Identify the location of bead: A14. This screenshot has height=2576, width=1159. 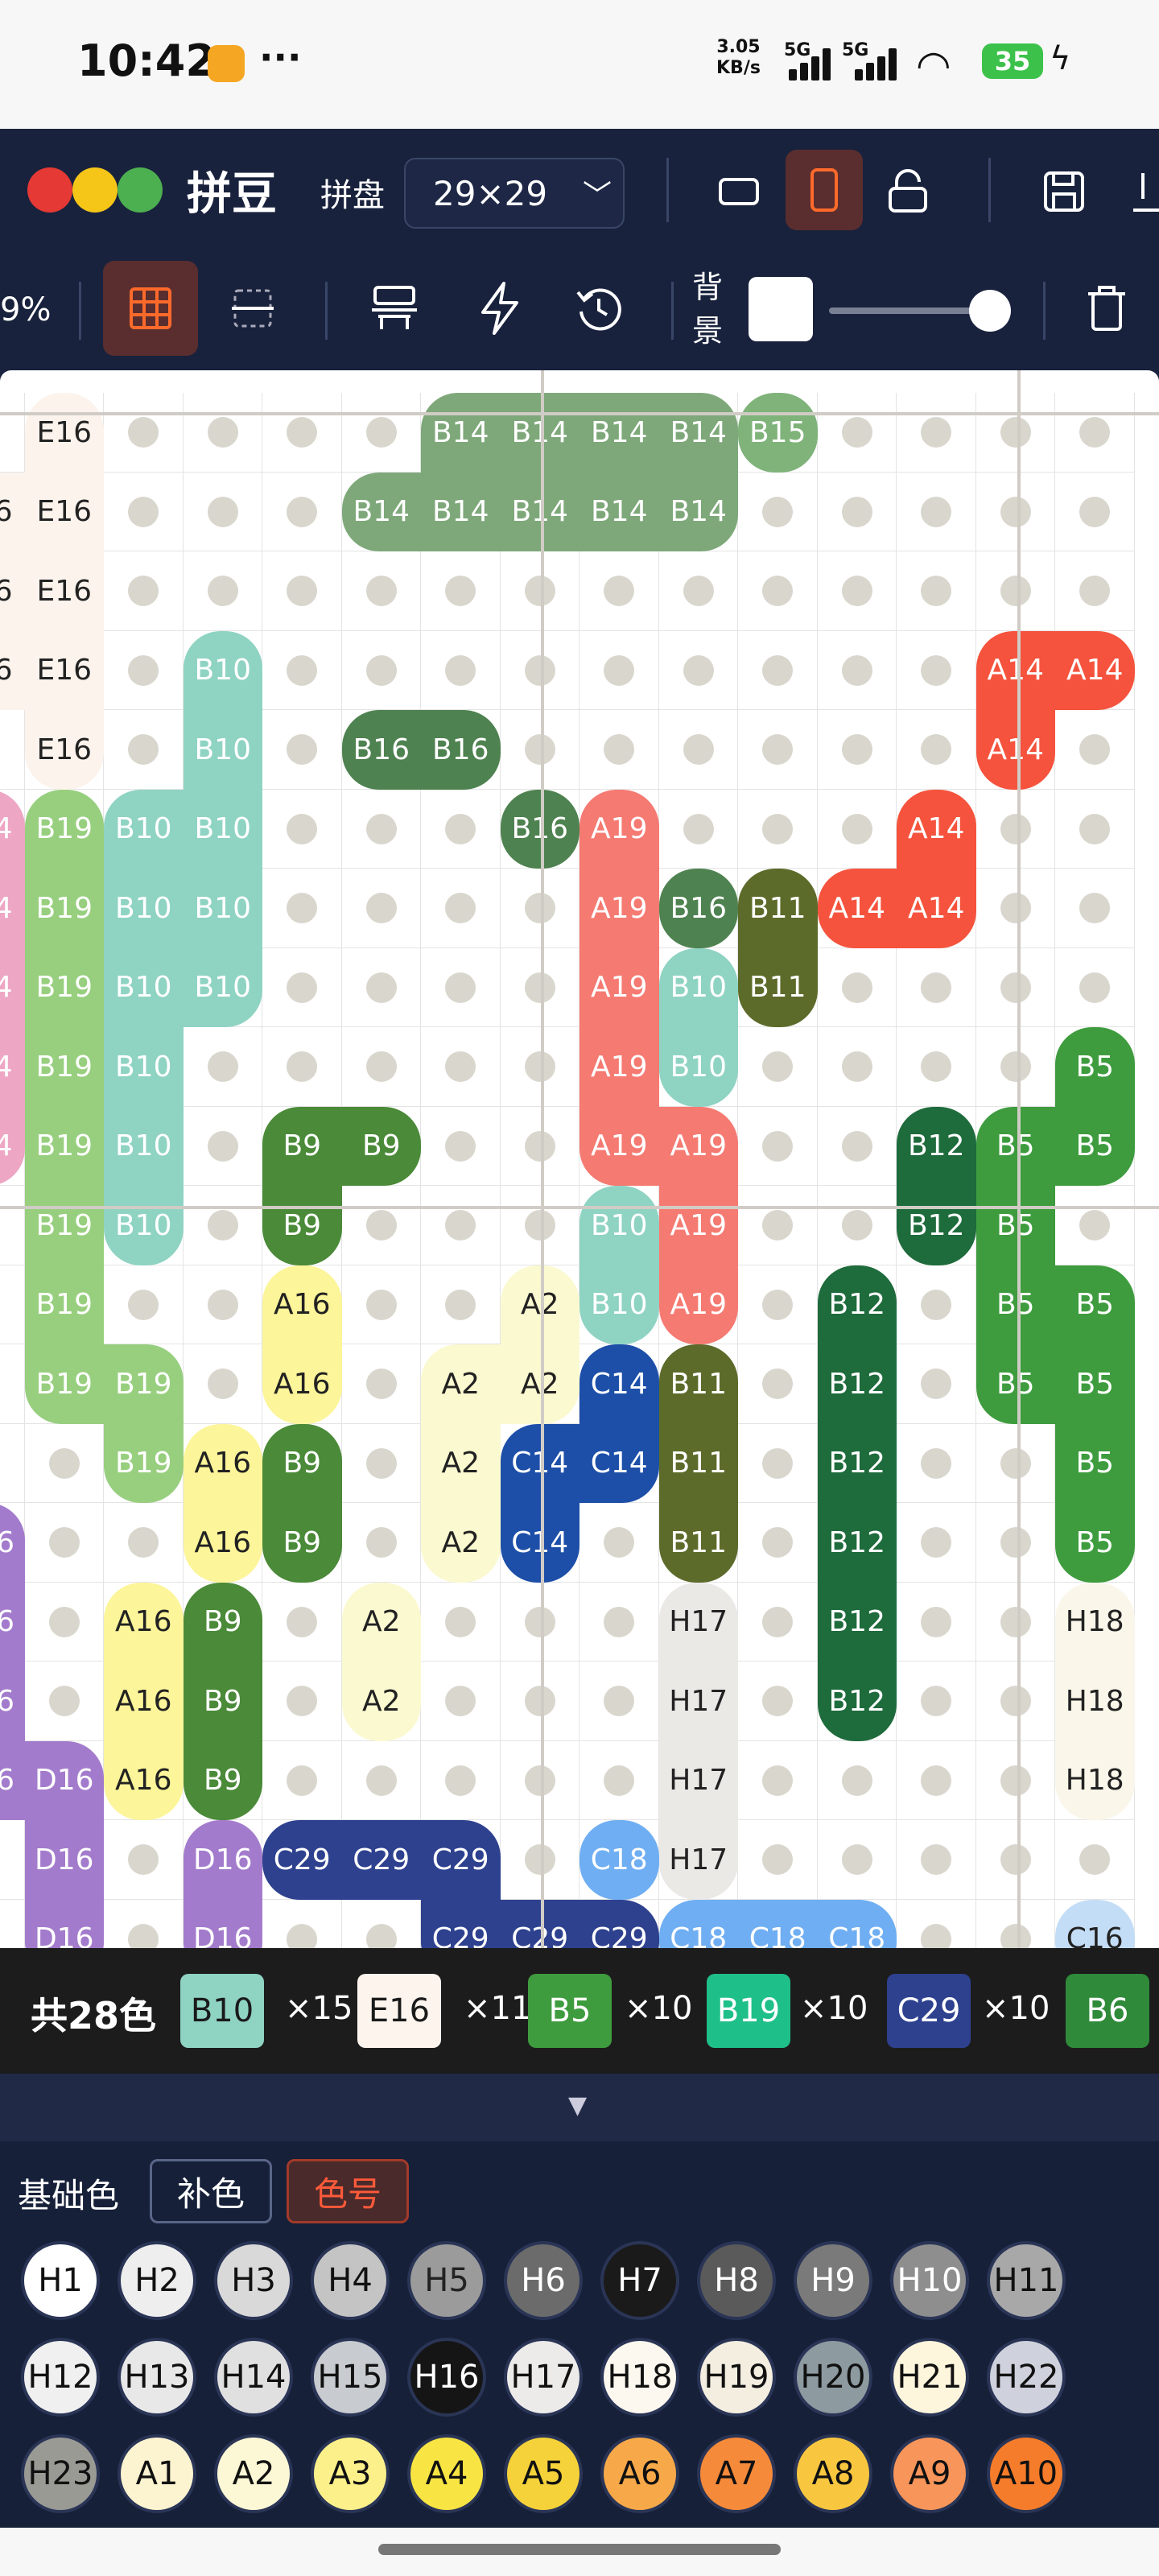
(1015, 670).